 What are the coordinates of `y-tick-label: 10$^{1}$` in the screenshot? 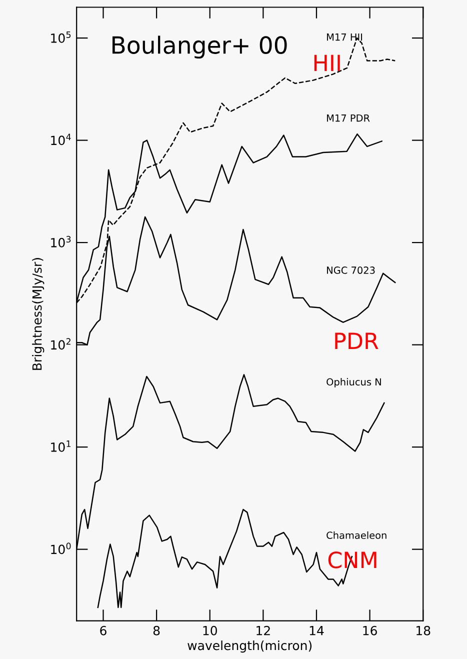 It's located at (61, 446).